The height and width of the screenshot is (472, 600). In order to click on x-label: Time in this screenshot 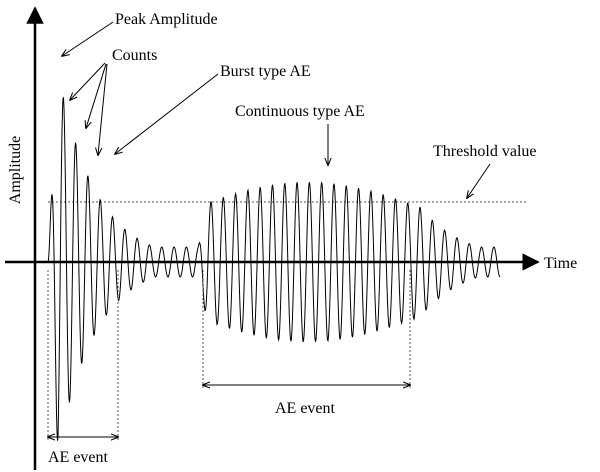, I will do `click(560, 263)`.